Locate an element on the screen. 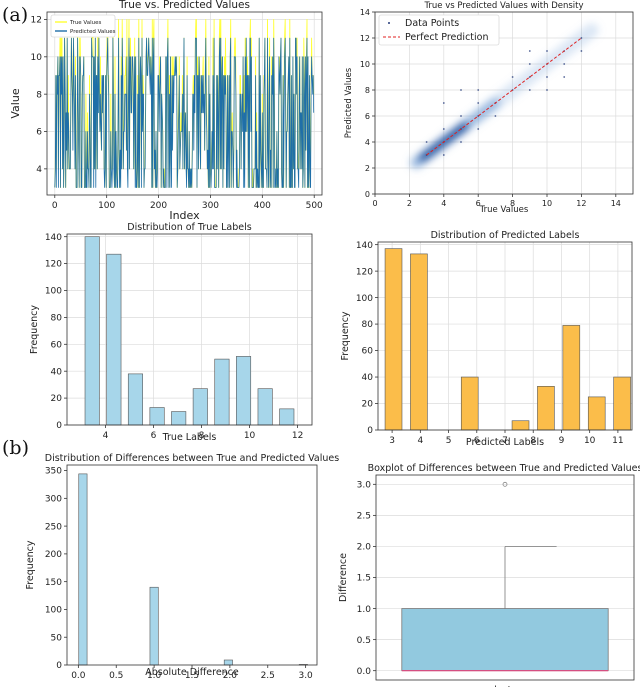 The image size is (640, 687). box-iqr is located at coordinates (505, 640).